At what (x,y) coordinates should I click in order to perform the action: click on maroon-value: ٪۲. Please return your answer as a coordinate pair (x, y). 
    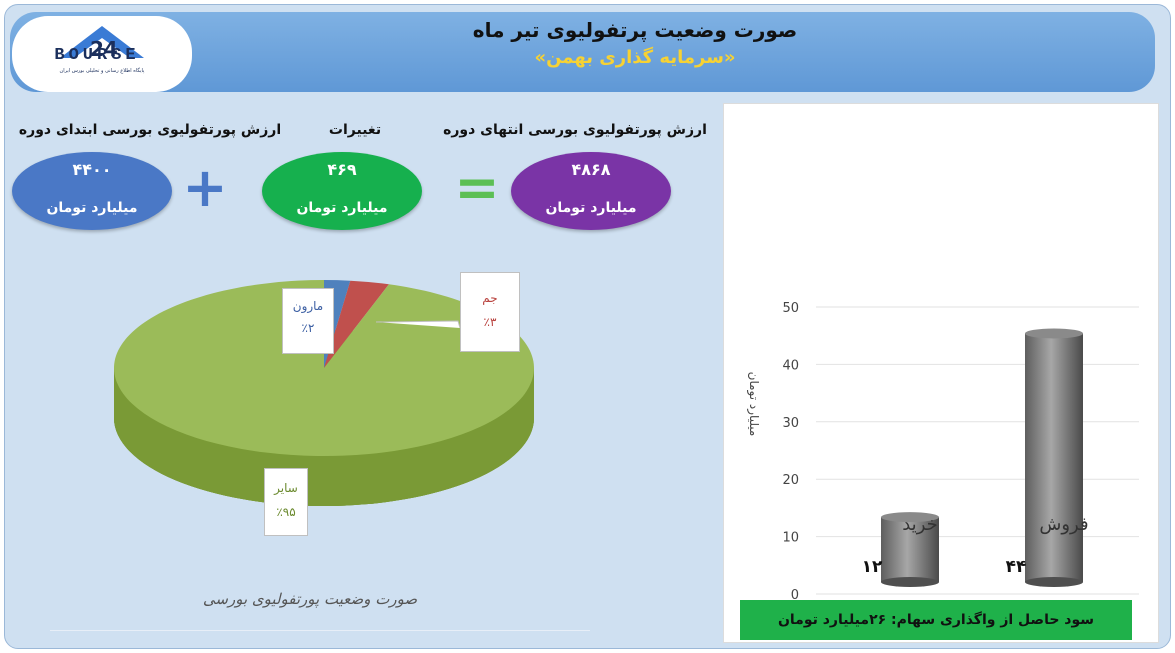
    Looking at the image, I should click on (308, 328).